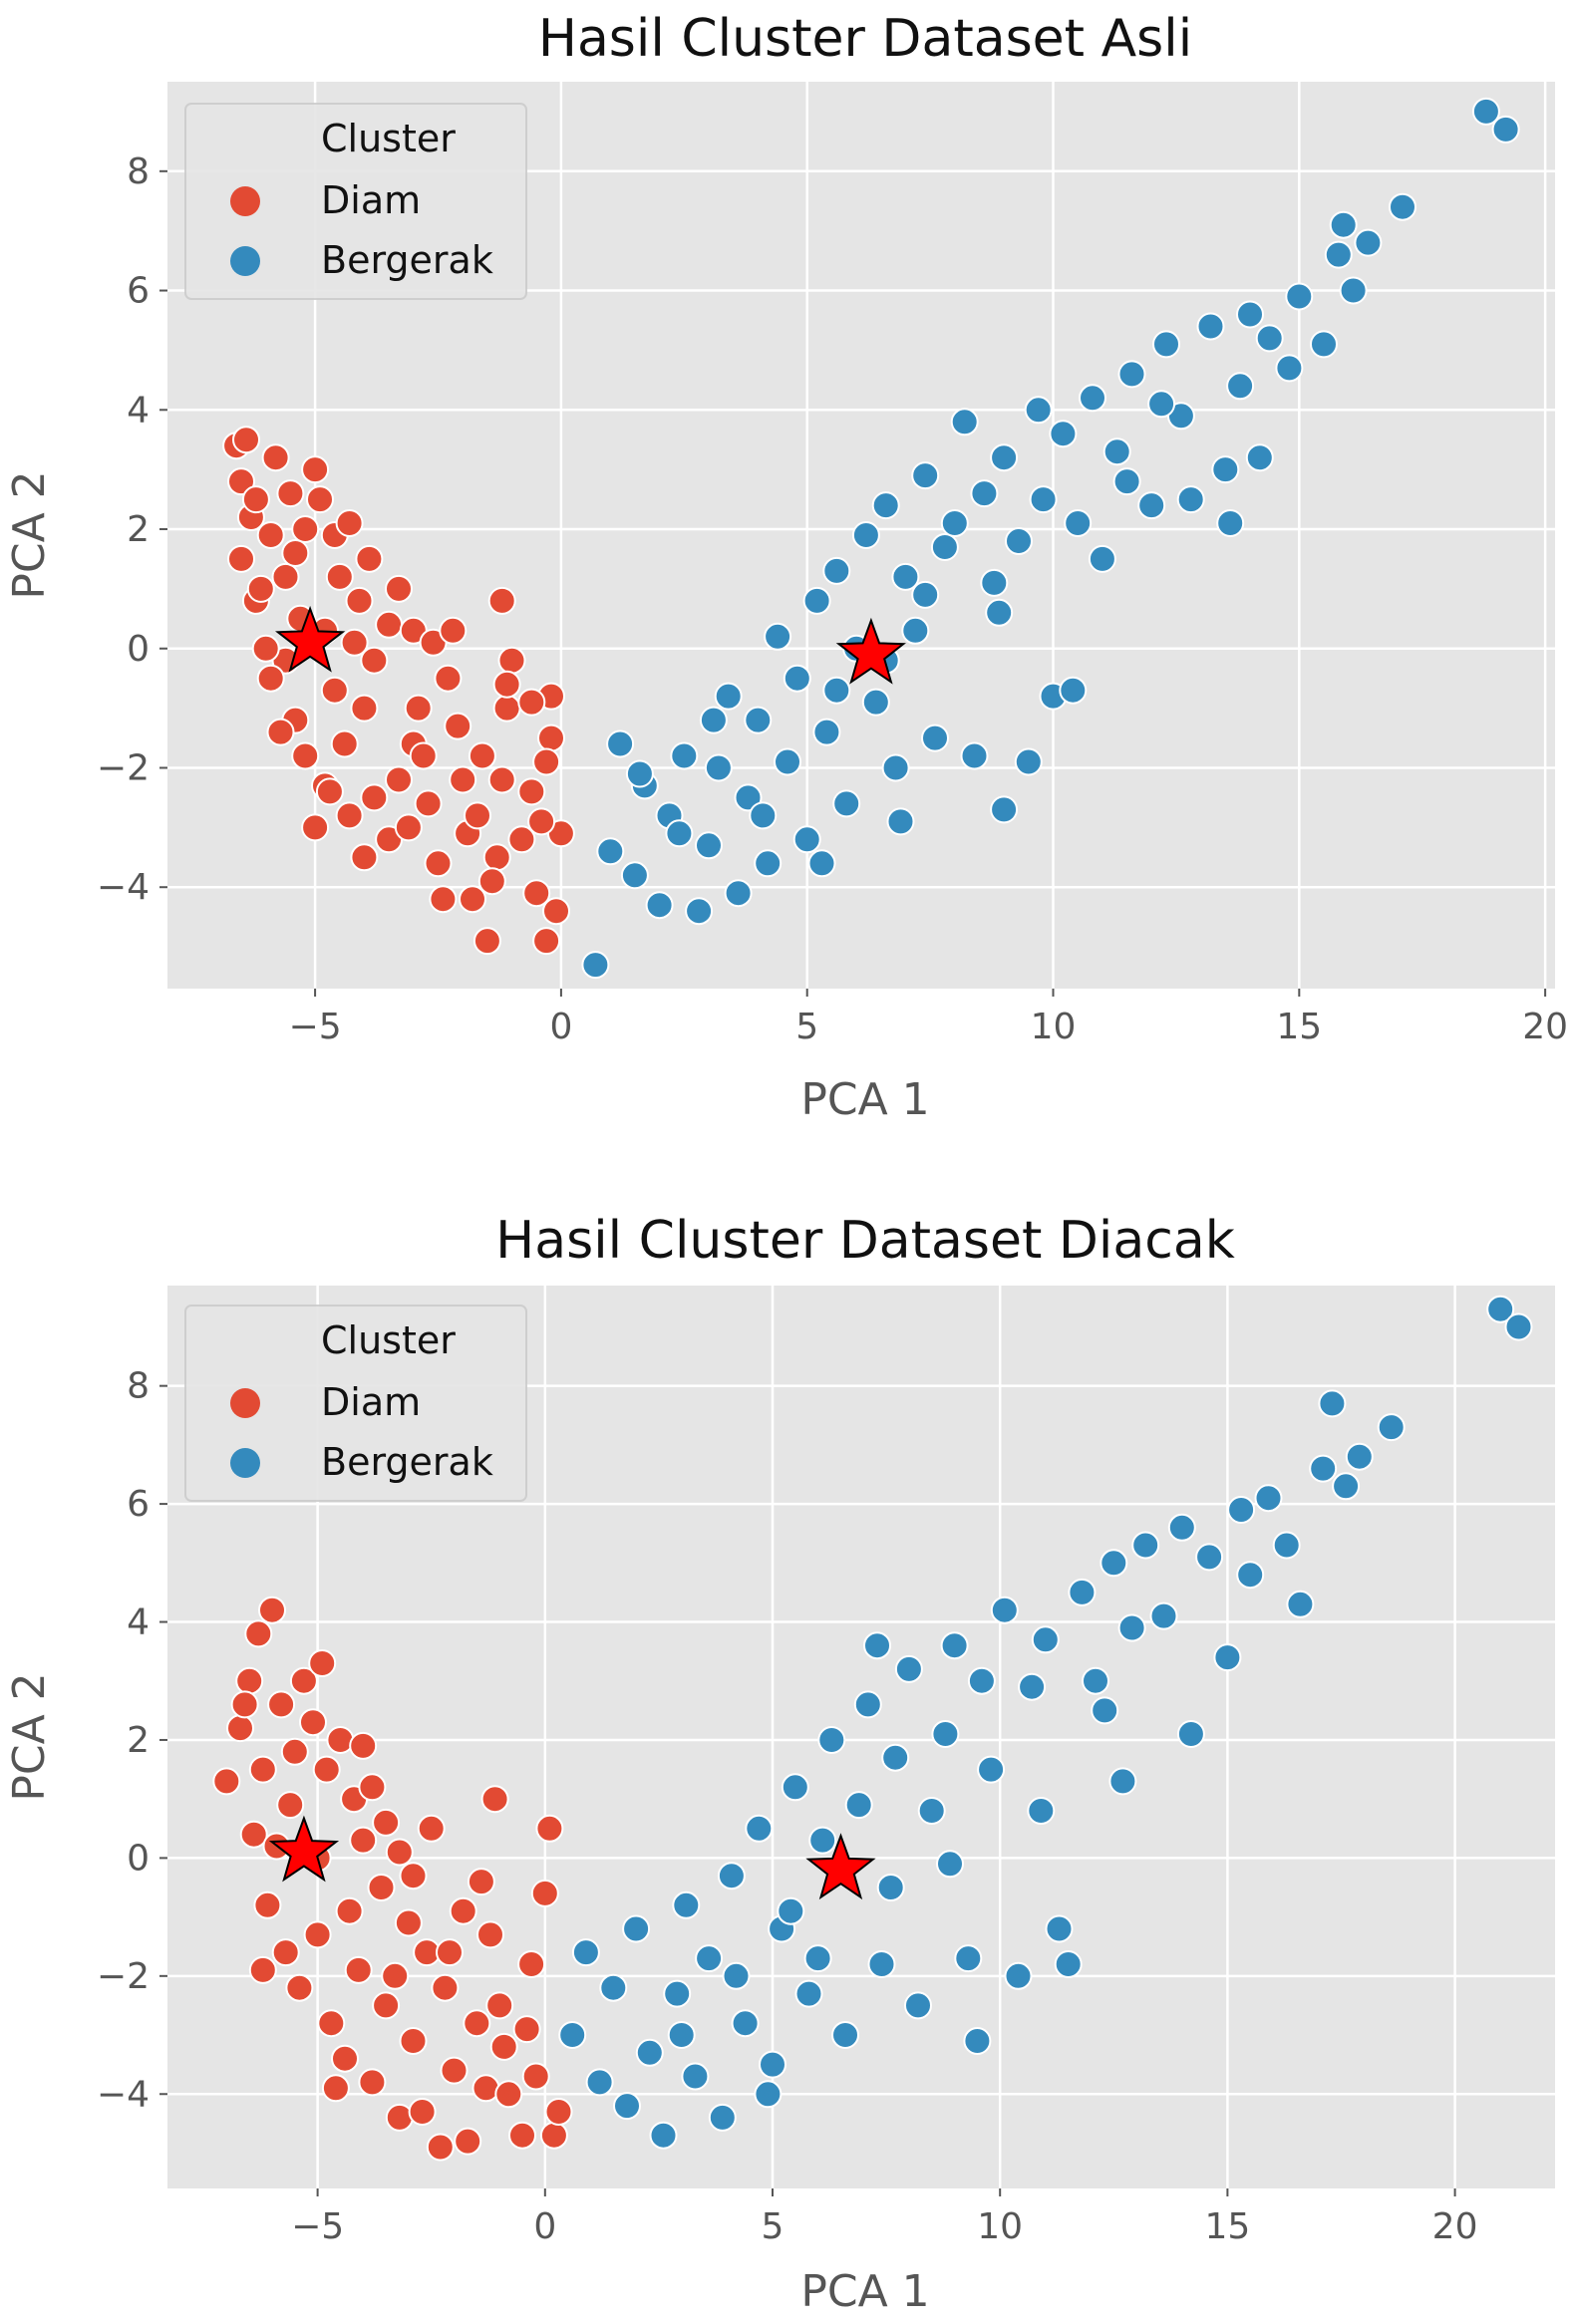 This screenshot has height=2324, width=1571. I want to click on legend-box, so click(356, 201).